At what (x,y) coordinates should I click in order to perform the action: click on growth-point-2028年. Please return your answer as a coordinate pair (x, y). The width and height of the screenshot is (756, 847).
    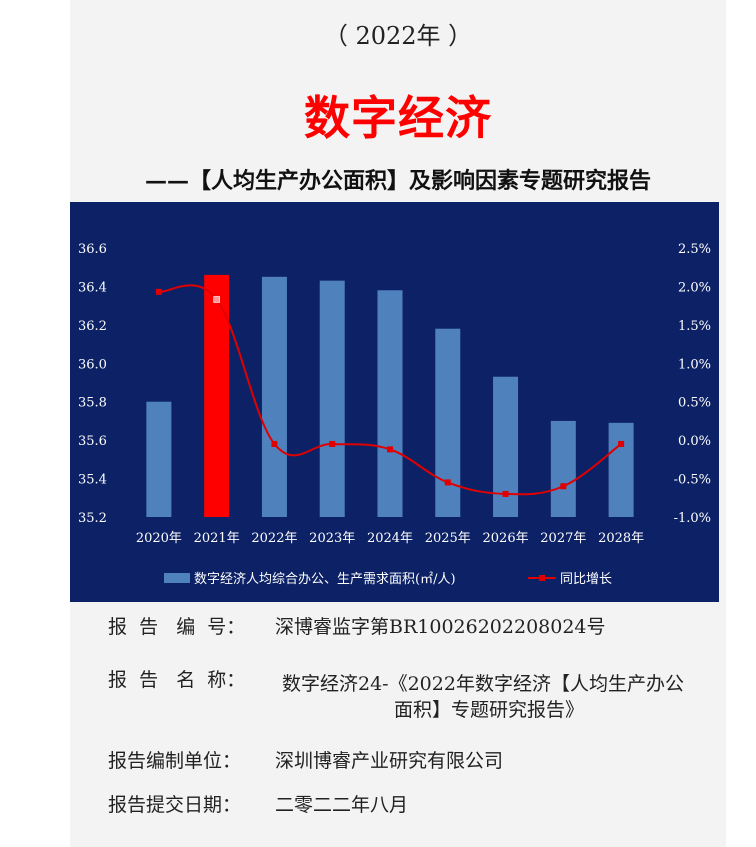
    Looking at the image, I should click on (621, 443).